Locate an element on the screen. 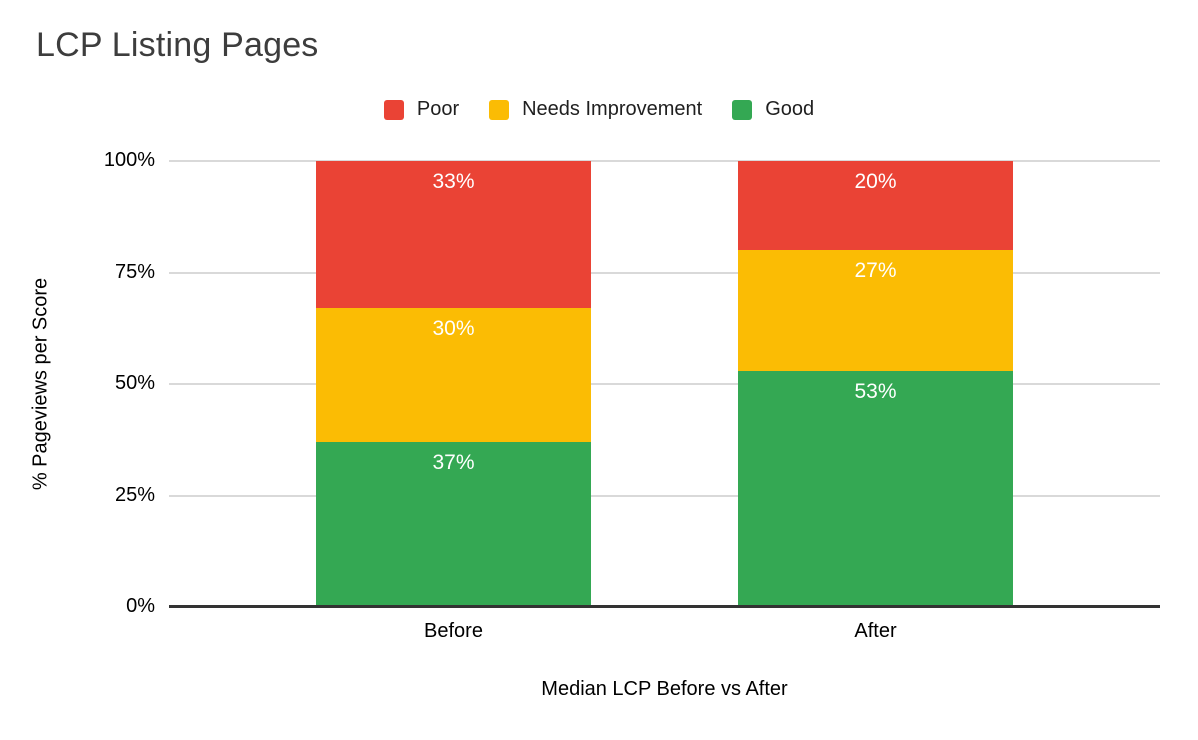 Image resolution: width=1198 pixels, height=740 pixels. bar-segment-after-good: 53% is located at coordinates (875, 488).